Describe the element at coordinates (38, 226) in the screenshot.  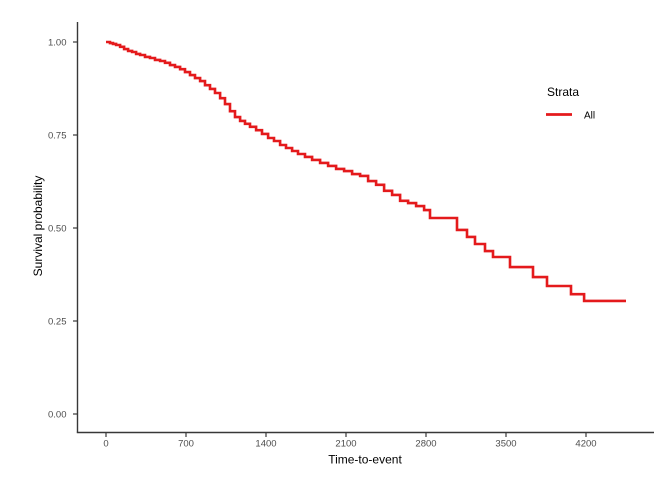
I see `y-axis-title: Survival probability` at that location.